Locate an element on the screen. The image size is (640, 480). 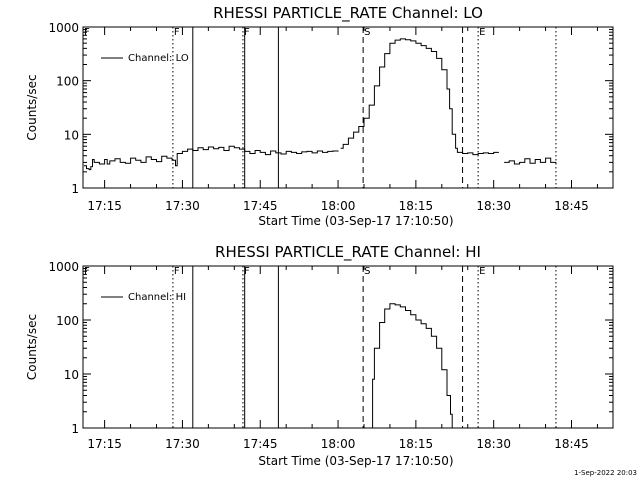
footer-timestamp: 1-Sep-2022 20:03 is located at coordinates (605, 473).